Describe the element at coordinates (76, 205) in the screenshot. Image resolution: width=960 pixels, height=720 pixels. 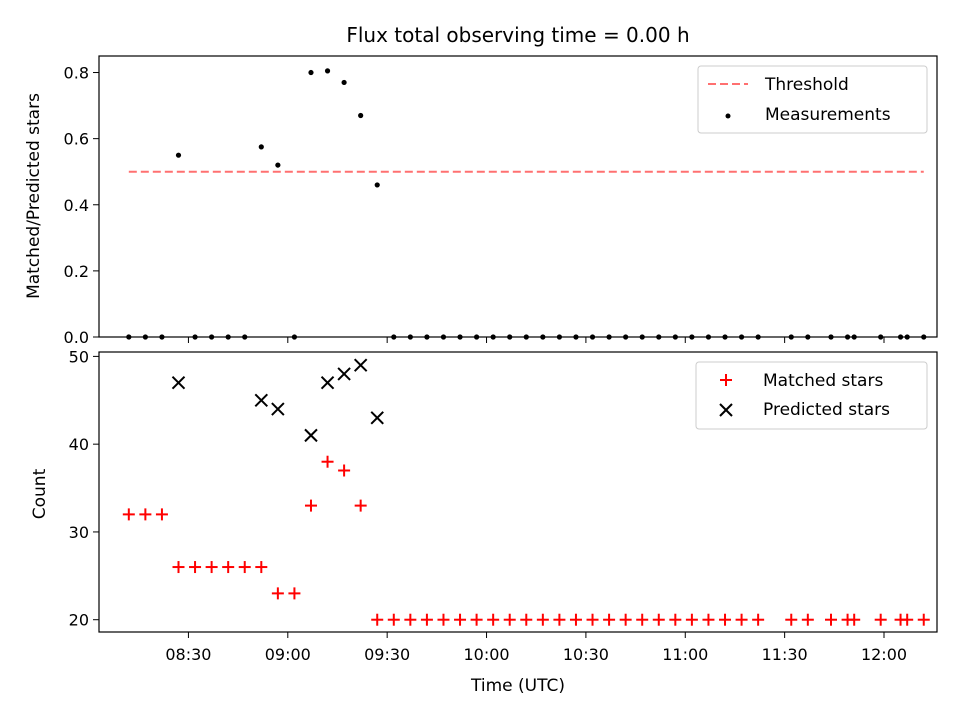
I see `ratio-y-tick-label: 0.4` at that location.